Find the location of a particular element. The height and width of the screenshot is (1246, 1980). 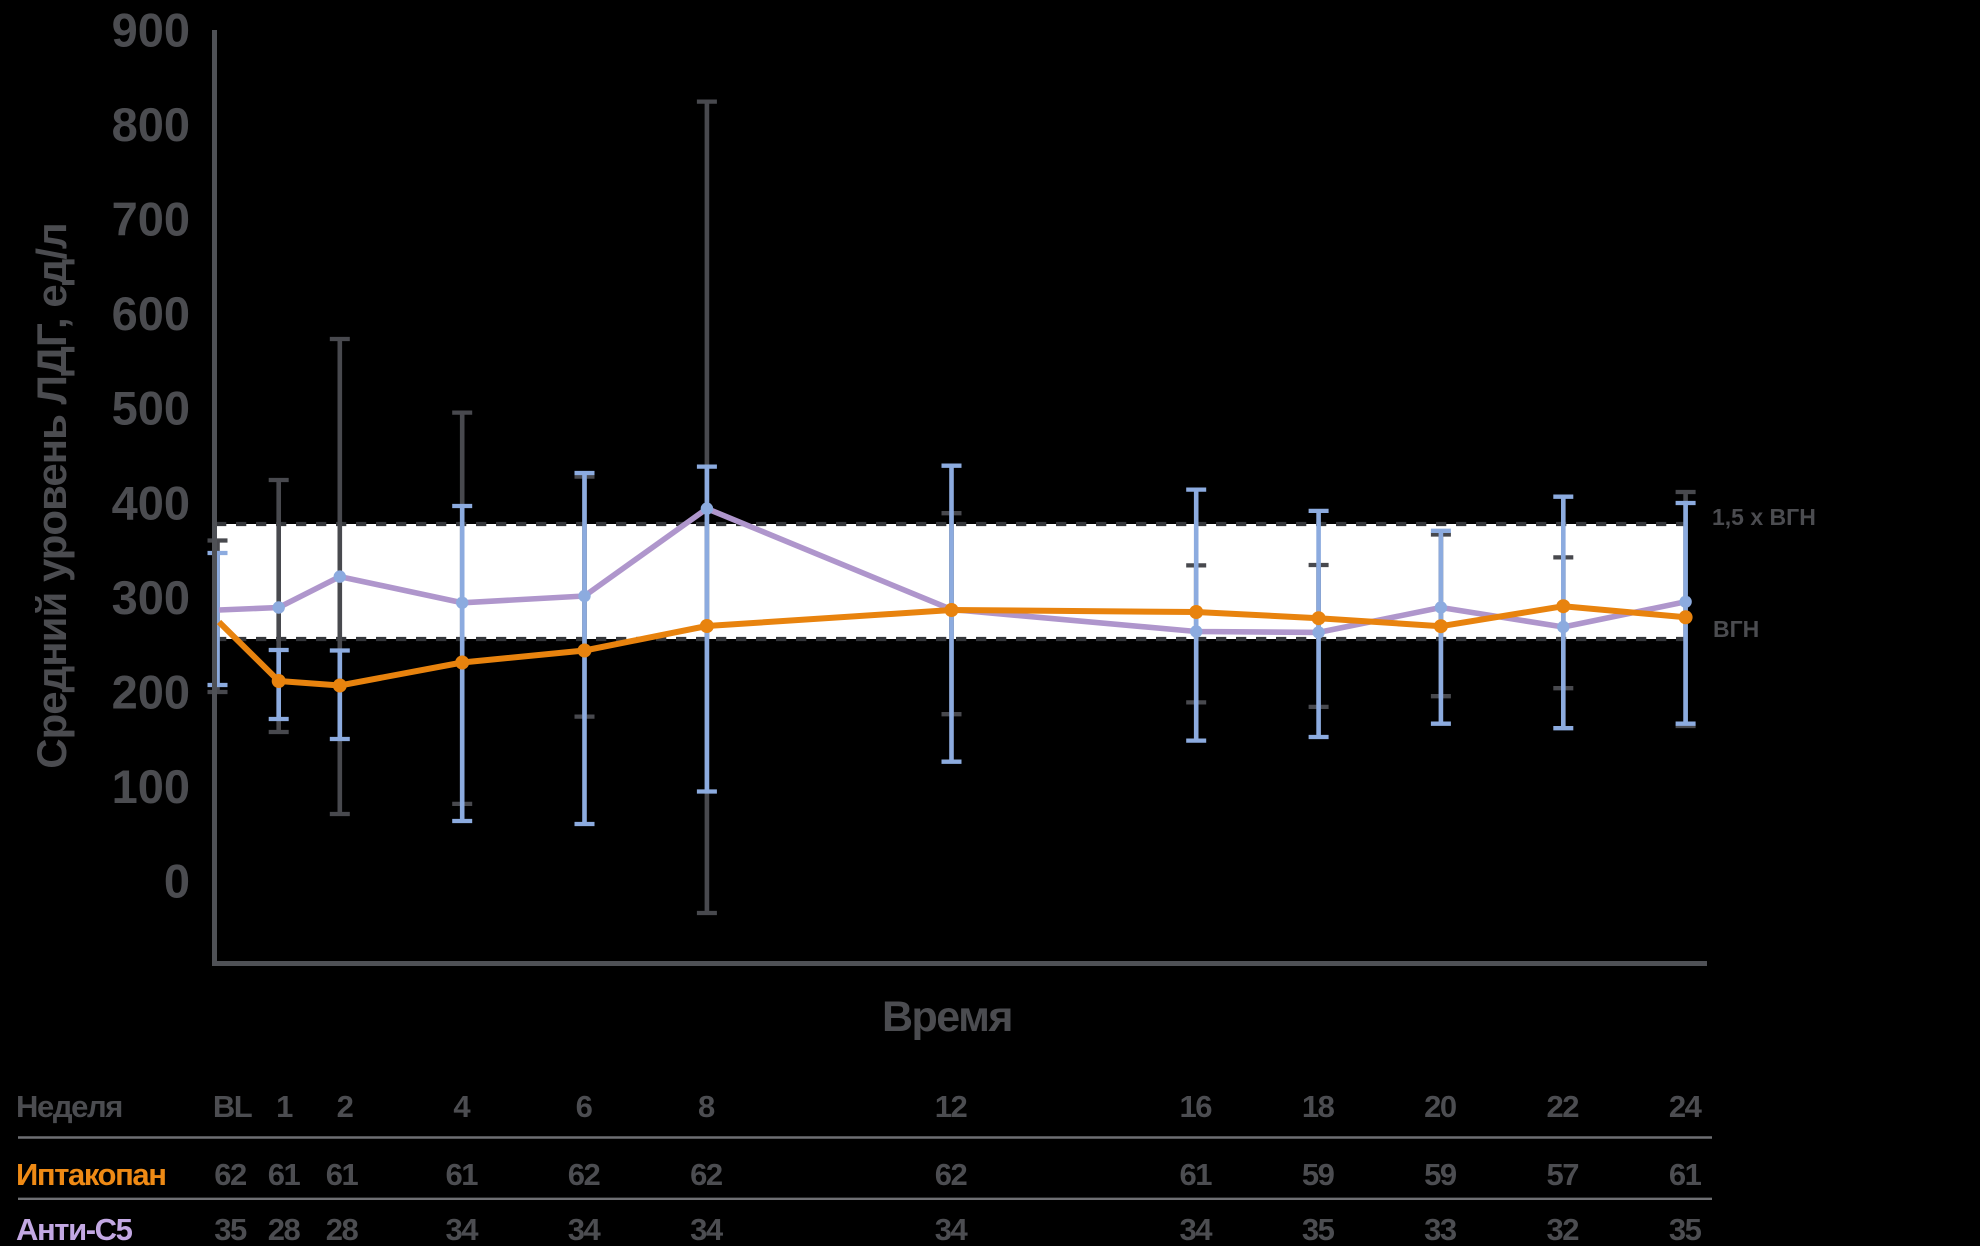

svg-text: 600 is located at coordinates (151, 313).